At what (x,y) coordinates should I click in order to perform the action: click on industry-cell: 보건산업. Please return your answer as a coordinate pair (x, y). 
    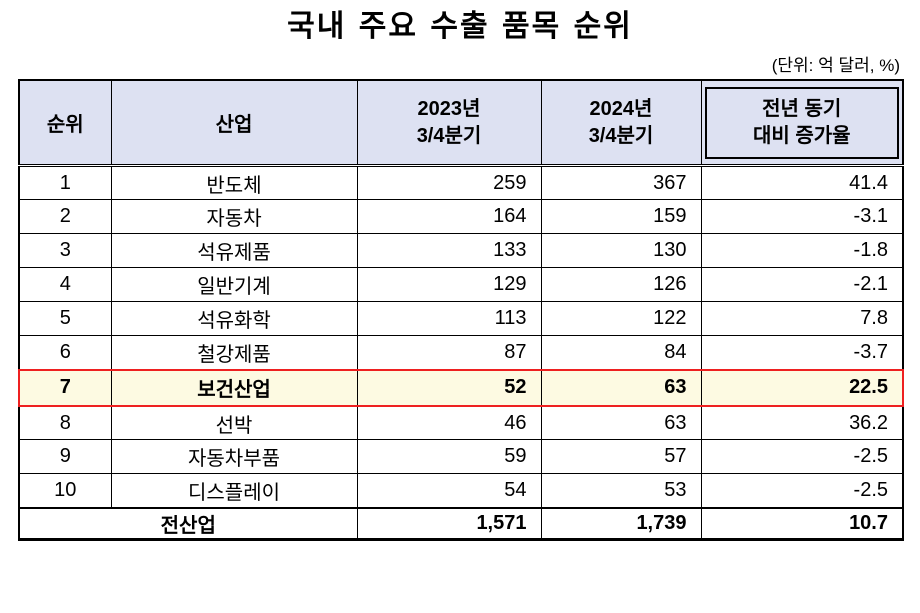
    Looking at the image, I should click on (234, 387).